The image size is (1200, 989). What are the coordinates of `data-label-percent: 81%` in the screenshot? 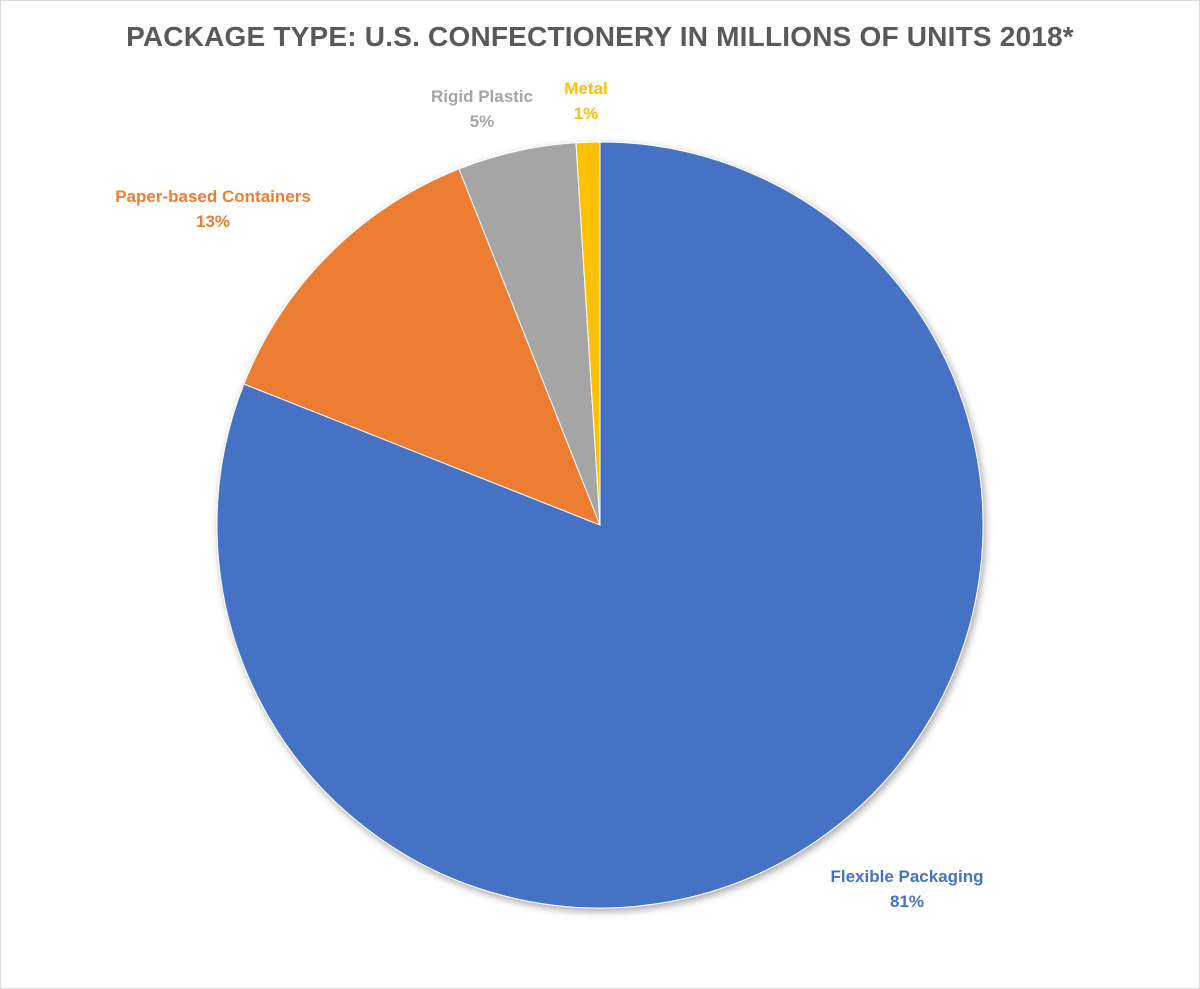 It's located at (907, 901).